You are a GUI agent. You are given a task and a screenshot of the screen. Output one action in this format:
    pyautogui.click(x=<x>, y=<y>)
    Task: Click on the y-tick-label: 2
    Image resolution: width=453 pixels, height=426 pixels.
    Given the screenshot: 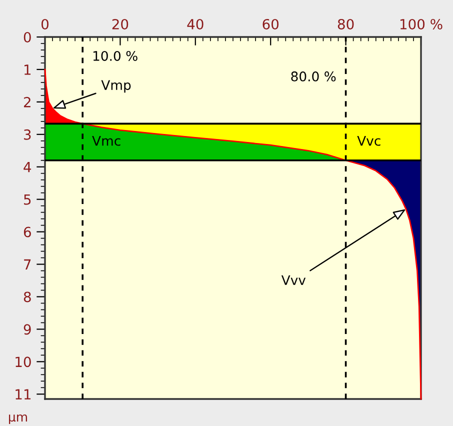 What is the action you would take?
    pyautogui.click(x=27, y=102)
    